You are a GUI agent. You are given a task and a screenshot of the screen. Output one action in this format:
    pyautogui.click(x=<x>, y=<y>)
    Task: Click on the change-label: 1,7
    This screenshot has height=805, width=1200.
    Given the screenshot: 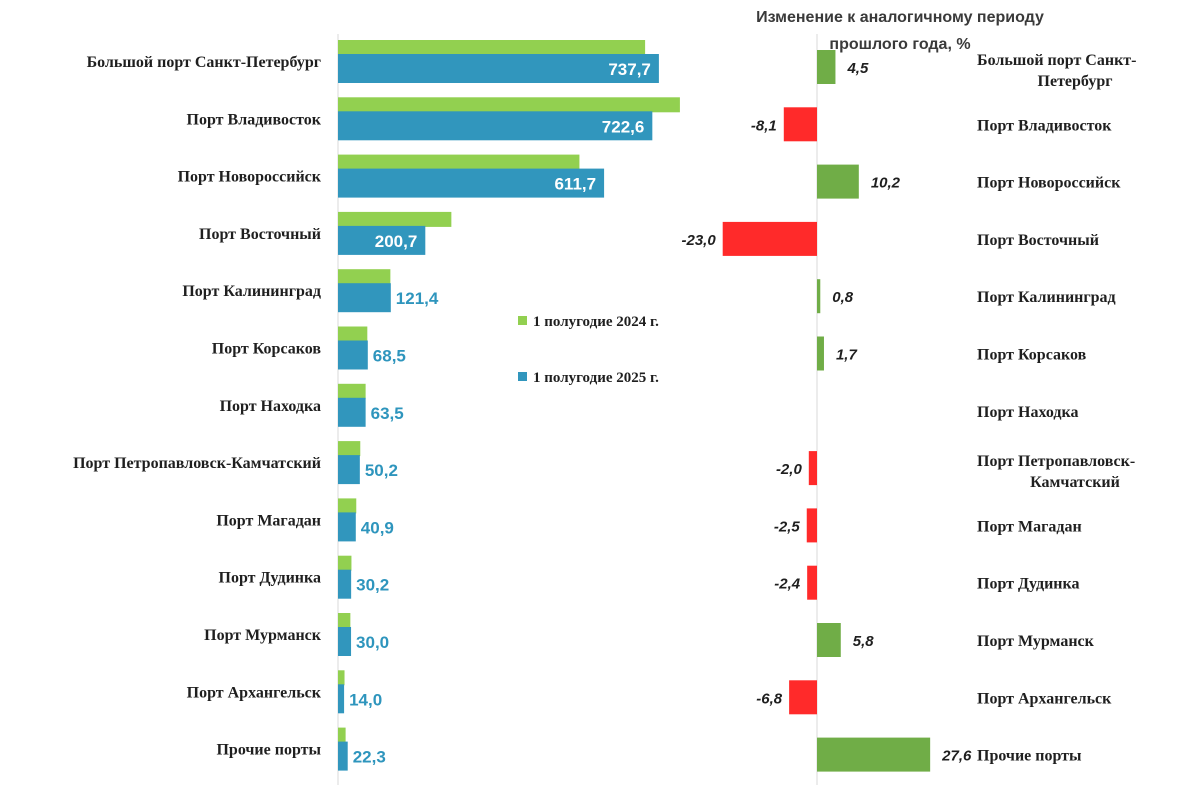 What is the action you would take?
    pyautogui.click(x=847, y=355)
    